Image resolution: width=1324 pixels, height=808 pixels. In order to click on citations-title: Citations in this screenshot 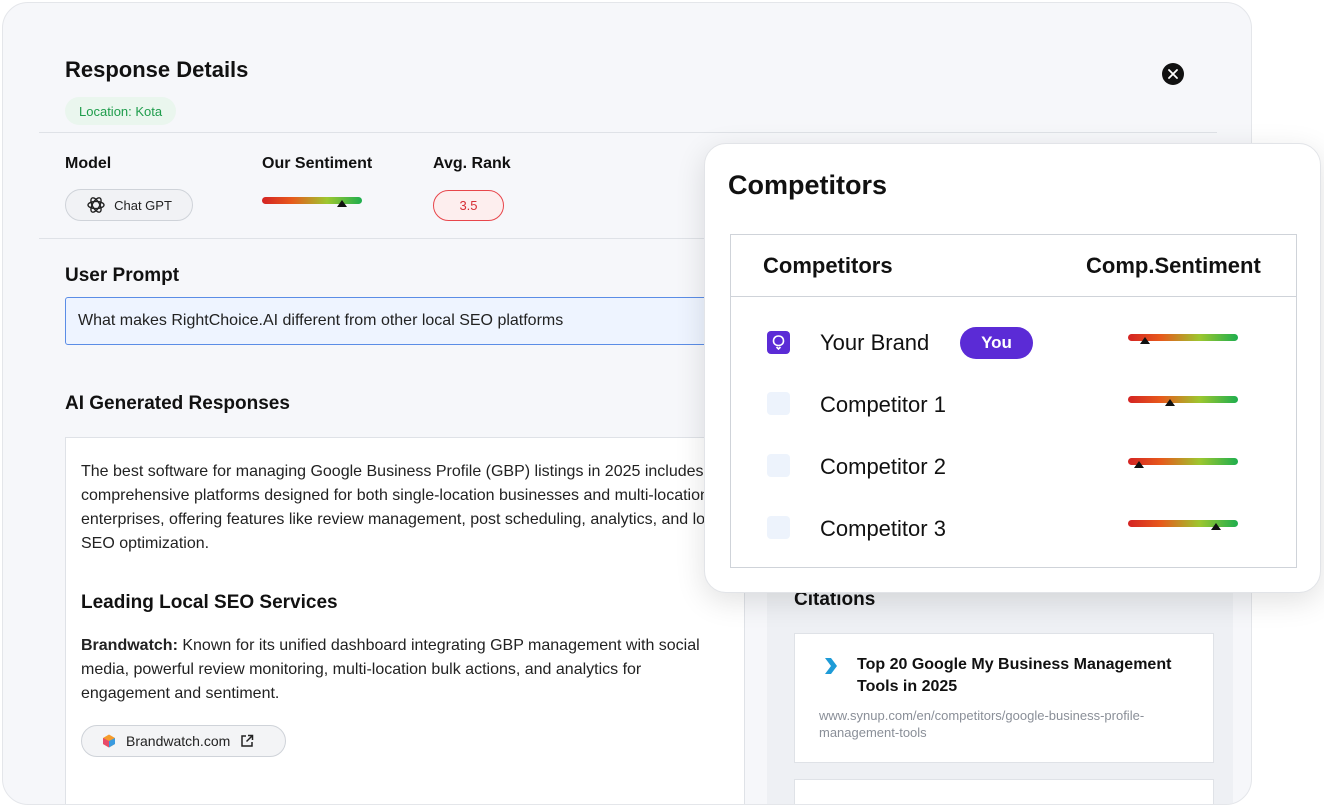, I will do `click(835, 599)`.